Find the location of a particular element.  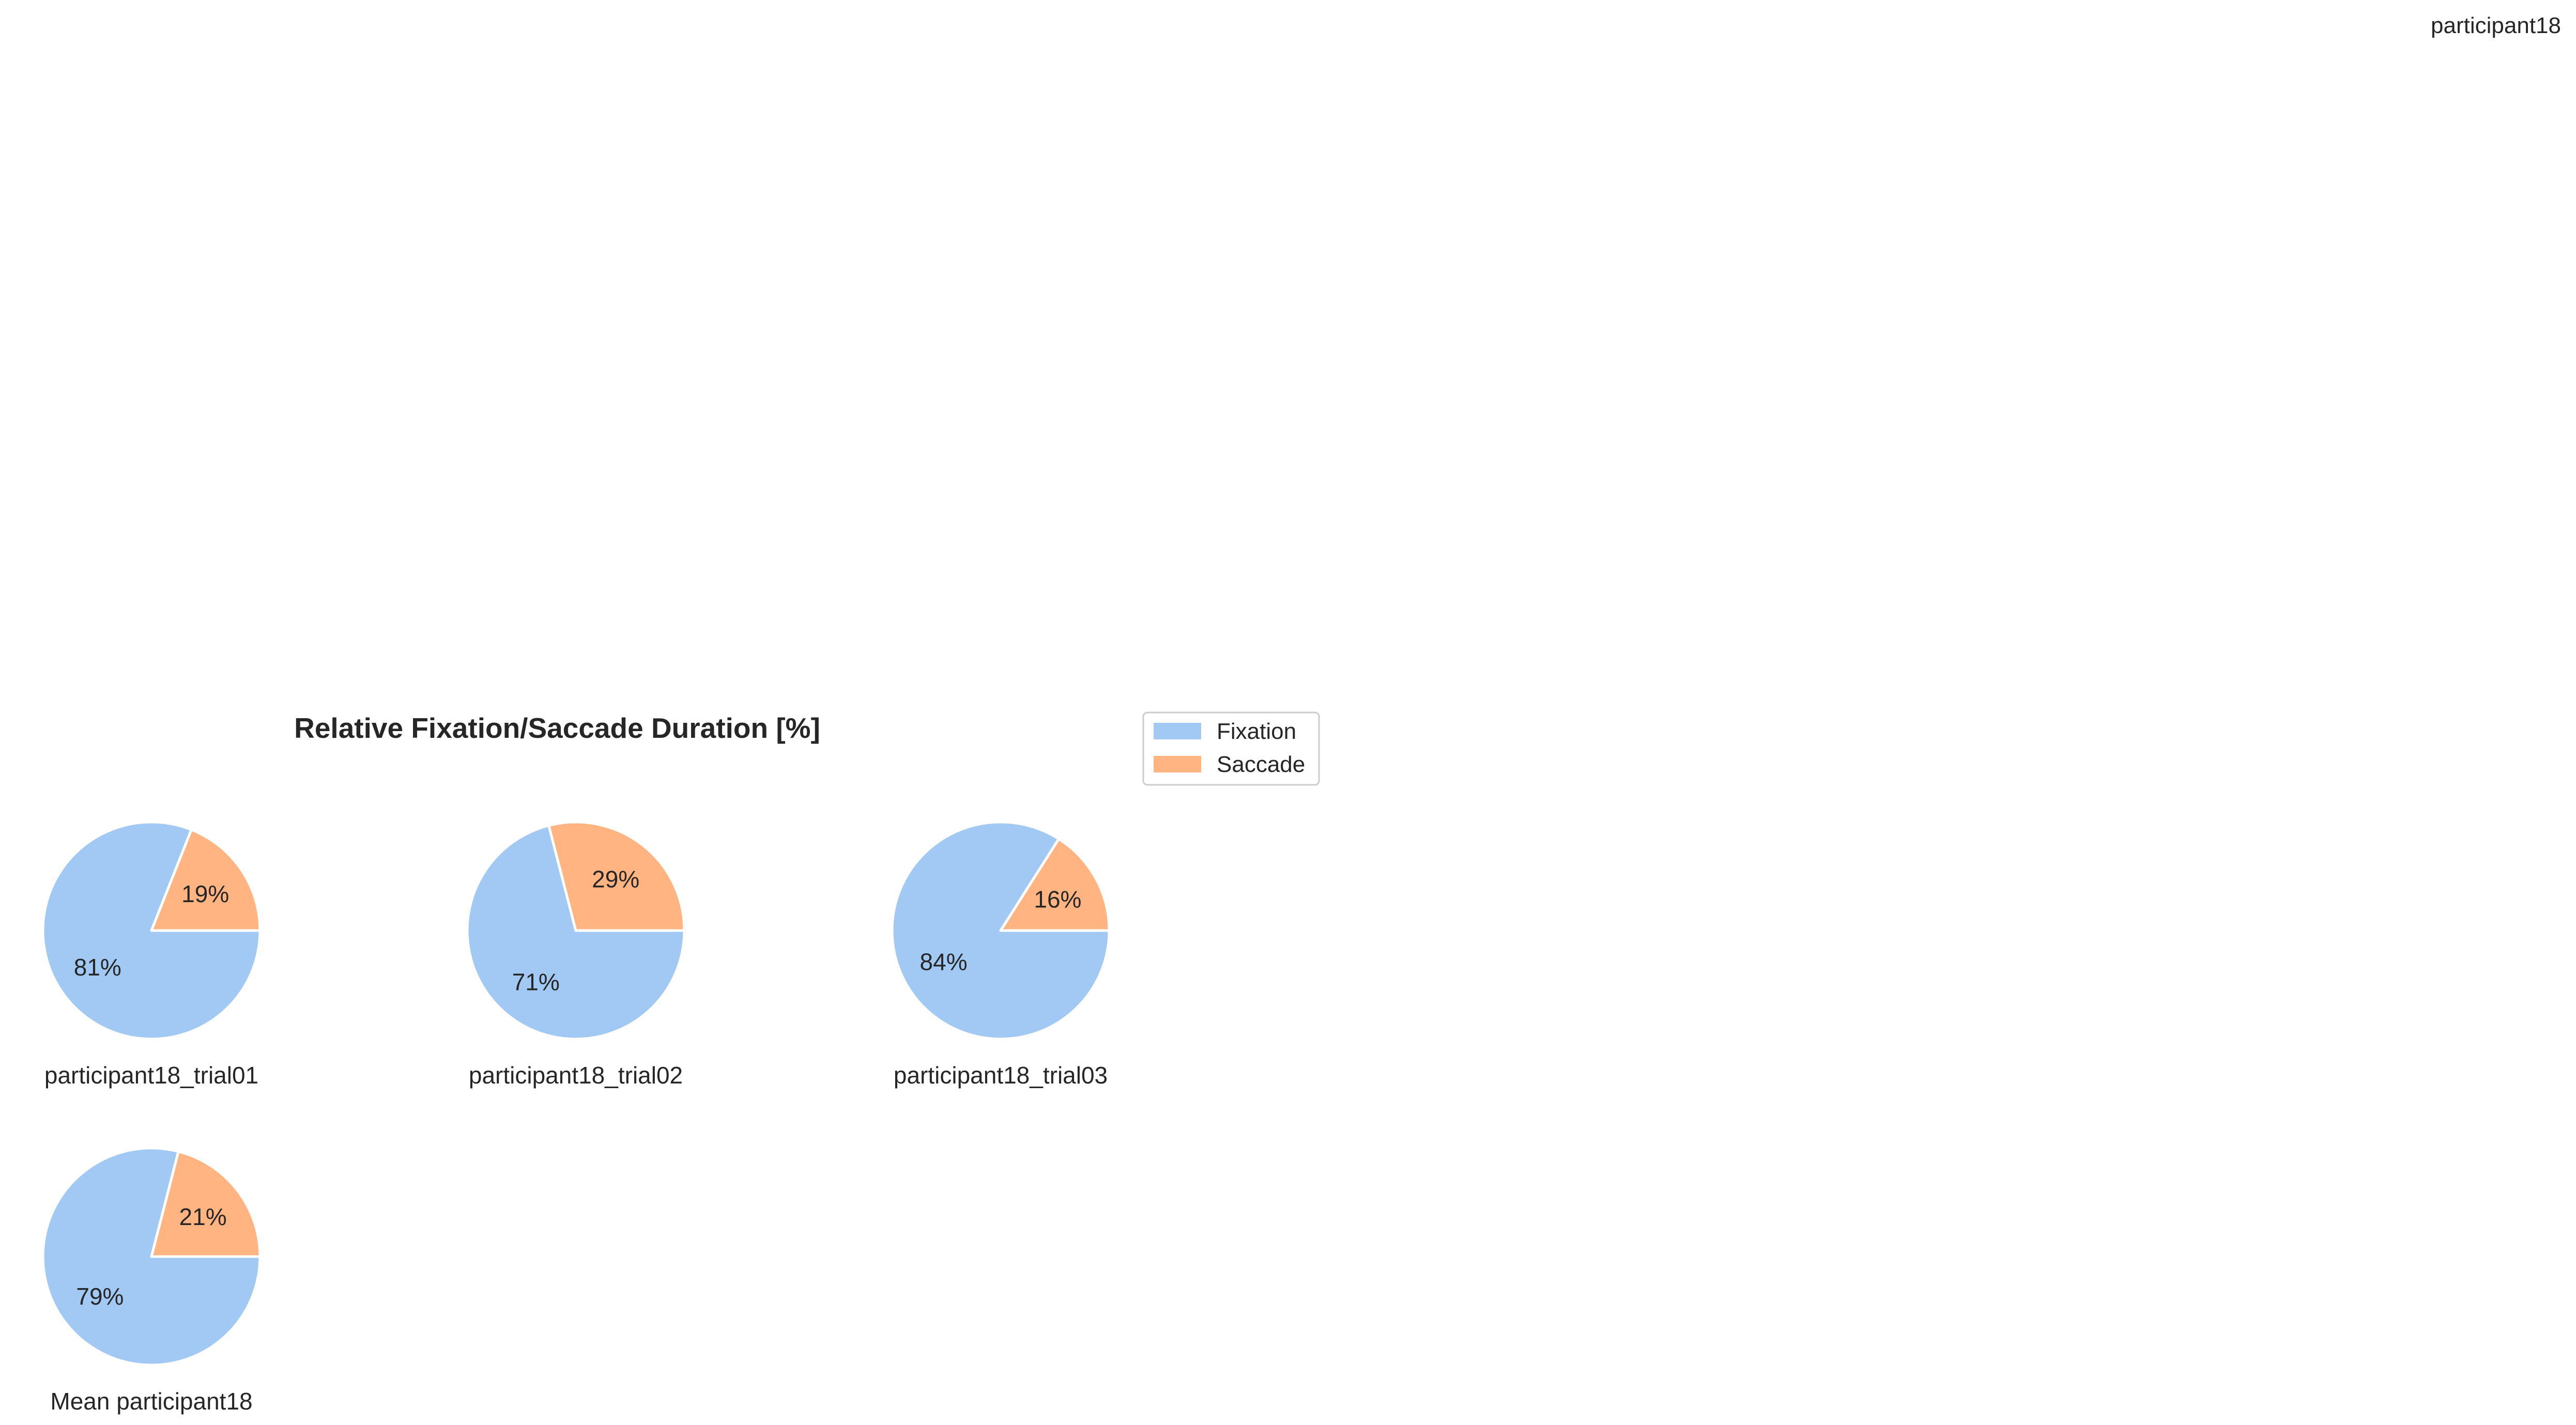

pct-label-saccade: 16% is located at coordinates (1057, 899).